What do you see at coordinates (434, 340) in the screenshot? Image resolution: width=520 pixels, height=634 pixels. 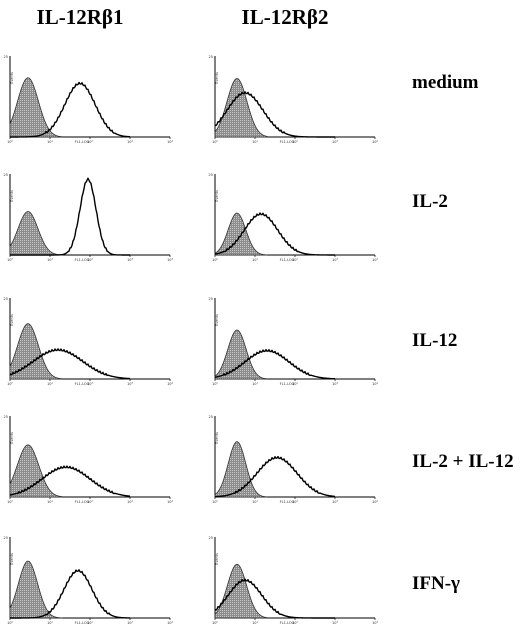 I see `row-label-il12: IL-12` at bounding box center [434, 340].